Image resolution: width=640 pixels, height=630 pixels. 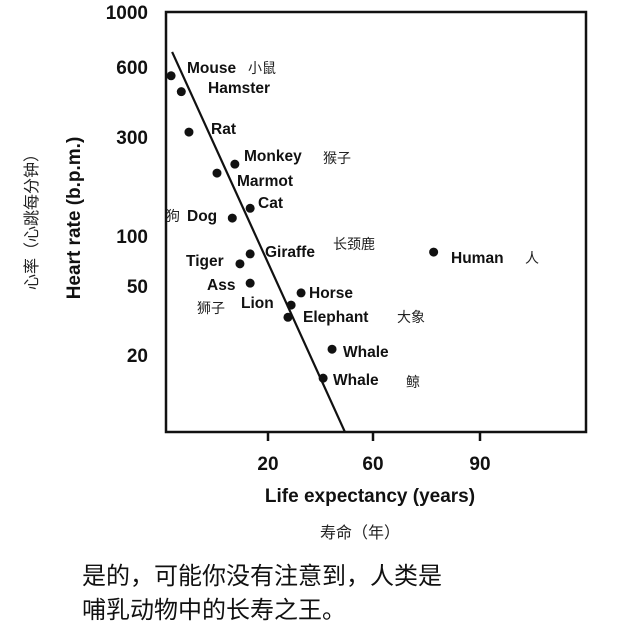 What do you see at coordinates (132, 138) in the screenshot?
I see `y-tick-label: 300` at bounding box center [132, 138].